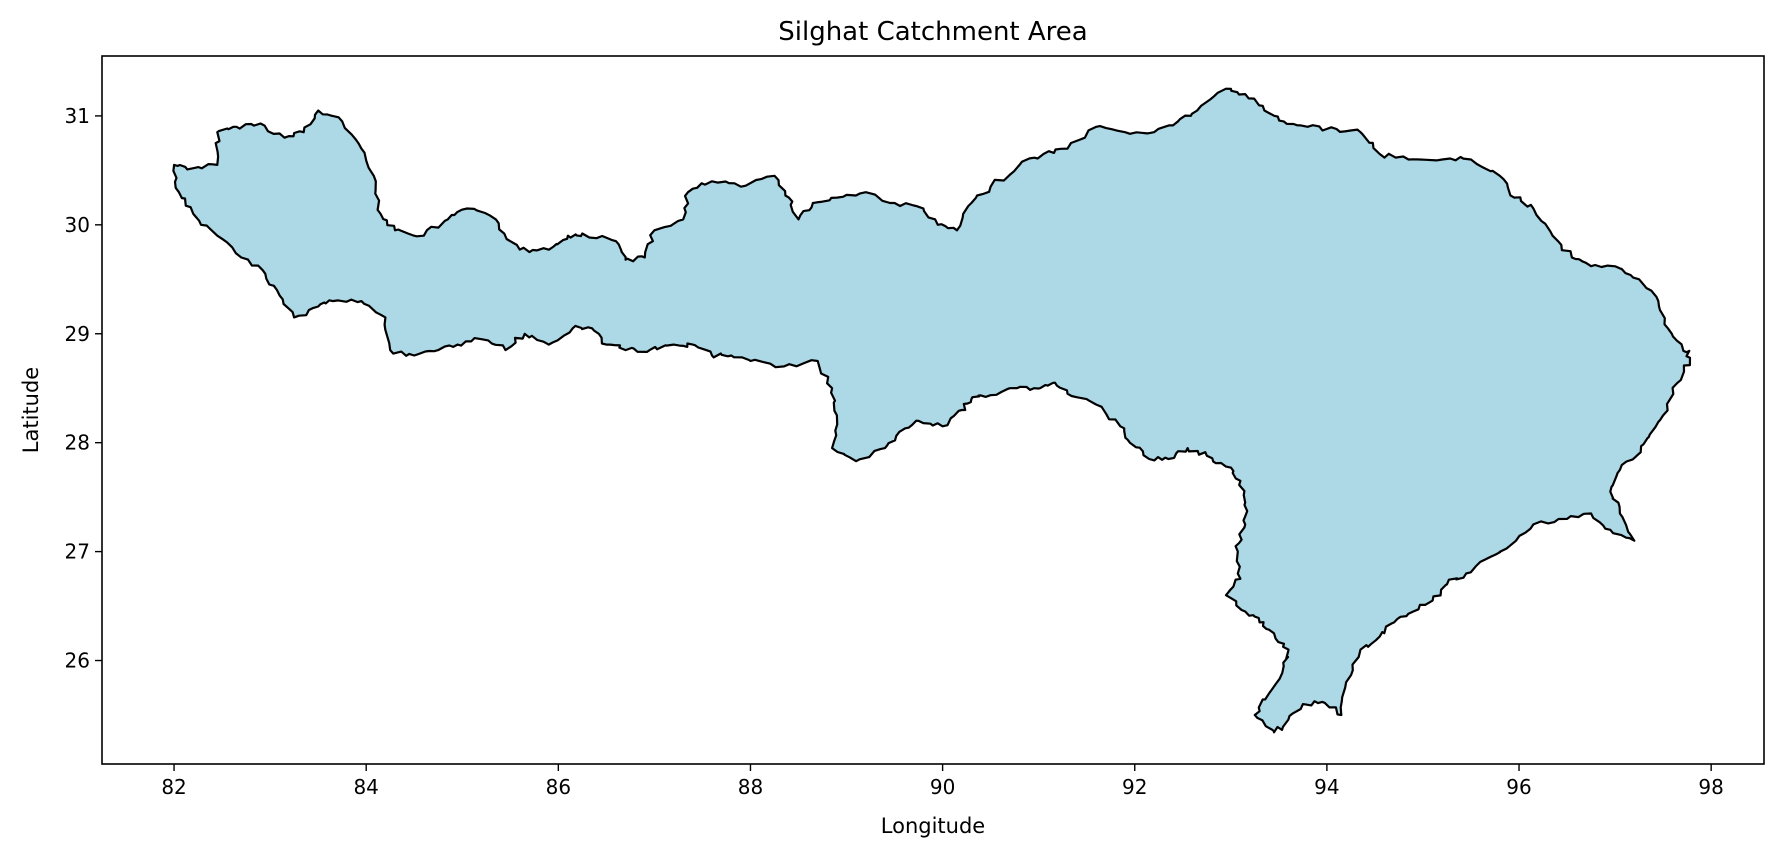 The image size is (1781, 857). Describe the element at coordinates (77, 116) in the screenshot. I see `y-tick-label: 31` at that location.